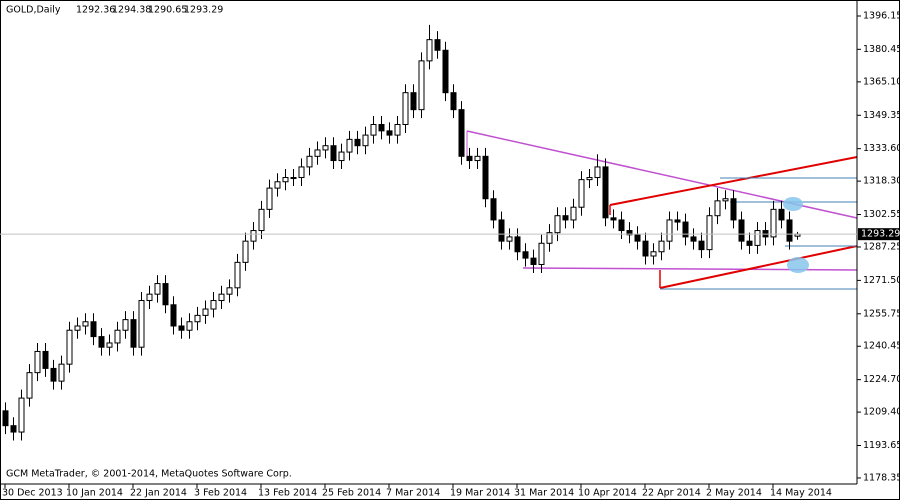  I want to click on y-tick-label: 1365.10, so click(881, 81).